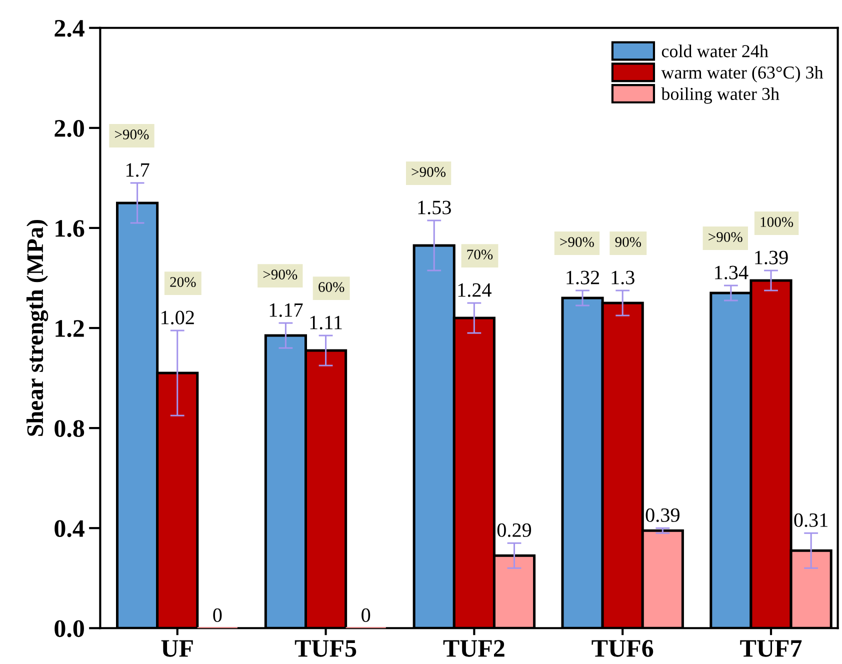 The width and height of the screenshot is (842, 664). What do you see at coordinates (811, 520) in the screenshot?
I see `data-label: 0.31` at bounding box center [811, 520].